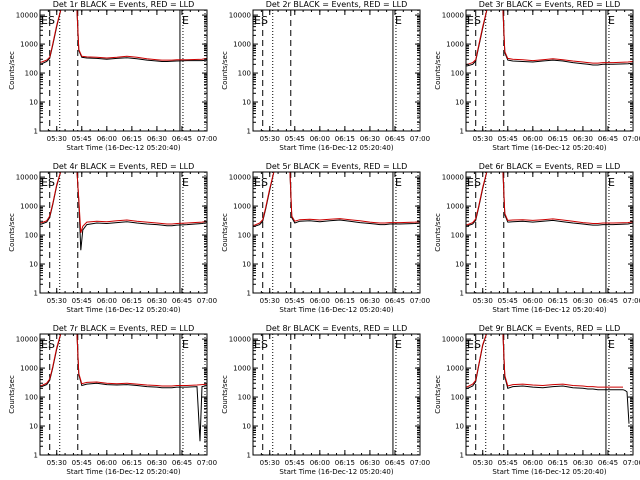  Describe the element at coordinates (337, 4) in the screenshot. I see `panel-title: Det 2r BLACK = Events, RED = LLD` at that location.